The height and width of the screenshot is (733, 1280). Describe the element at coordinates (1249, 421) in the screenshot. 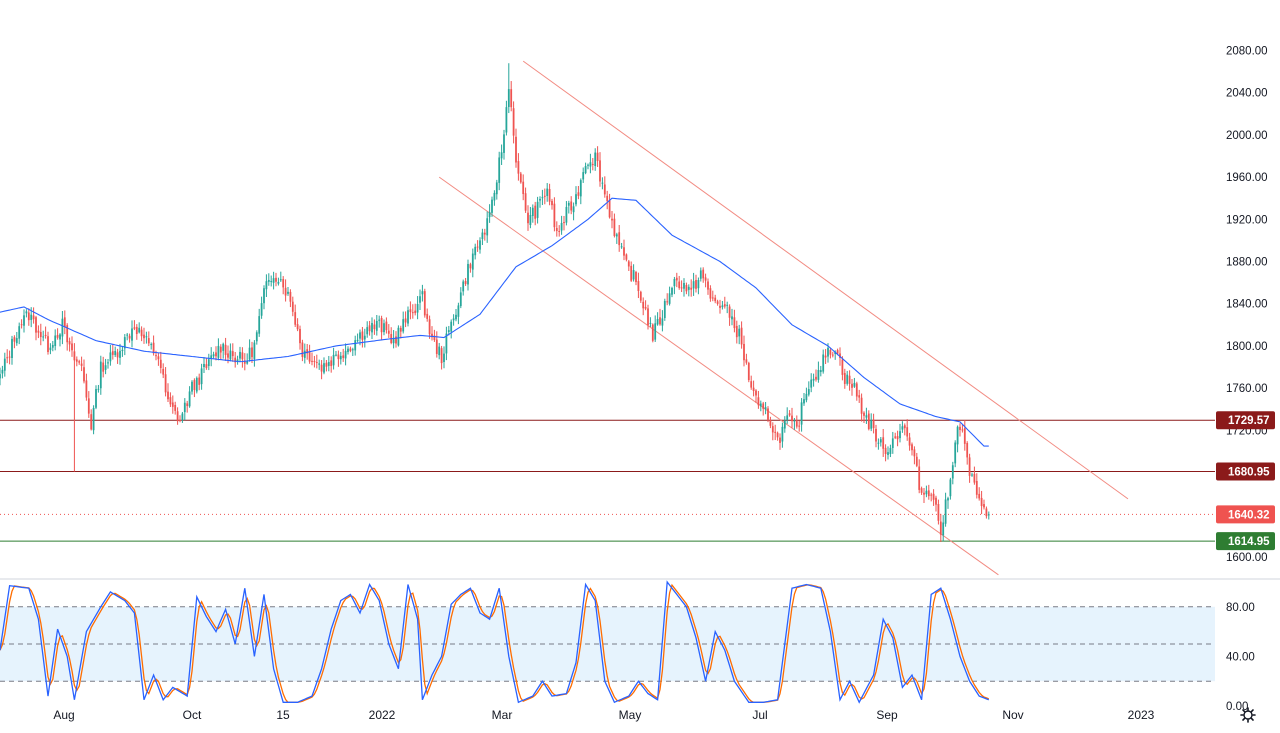

I see `resistance-price-tag-label: 1729.57` at that location.